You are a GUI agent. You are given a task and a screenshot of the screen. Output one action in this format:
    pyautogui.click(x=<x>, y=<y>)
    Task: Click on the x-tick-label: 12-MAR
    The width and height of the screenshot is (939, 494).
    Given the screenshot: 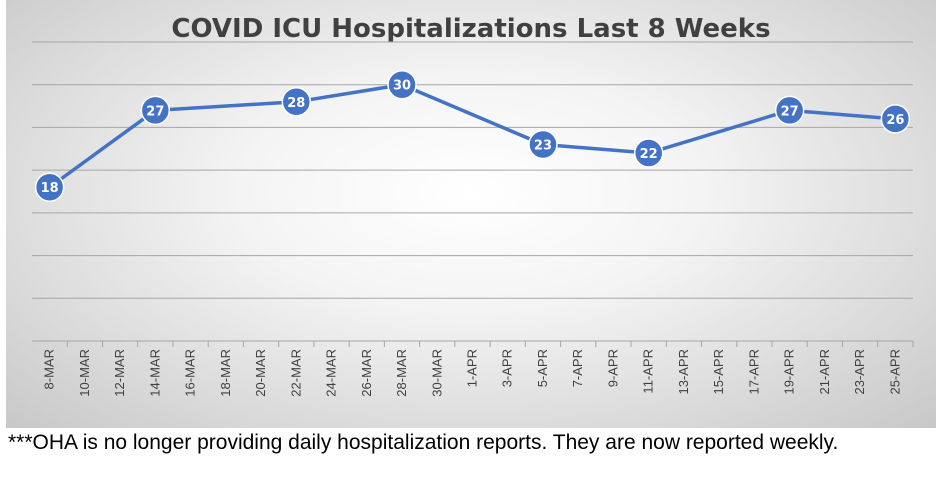 What is the action you would take?
    pyautogui.click(x=119, y=373)
    